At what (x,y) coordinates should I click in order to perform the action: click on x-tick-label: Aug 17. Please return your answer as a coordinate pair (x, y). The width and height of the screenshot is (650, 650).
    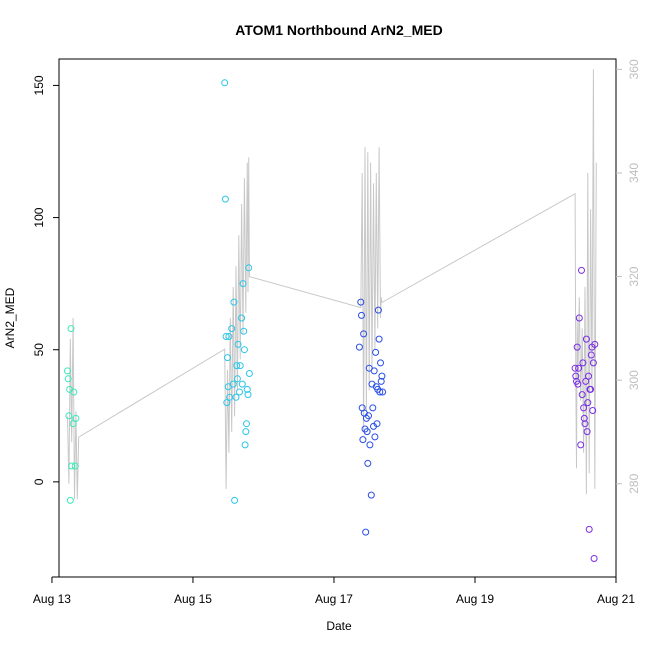
    Looking at the image, I should click on (334, 599).